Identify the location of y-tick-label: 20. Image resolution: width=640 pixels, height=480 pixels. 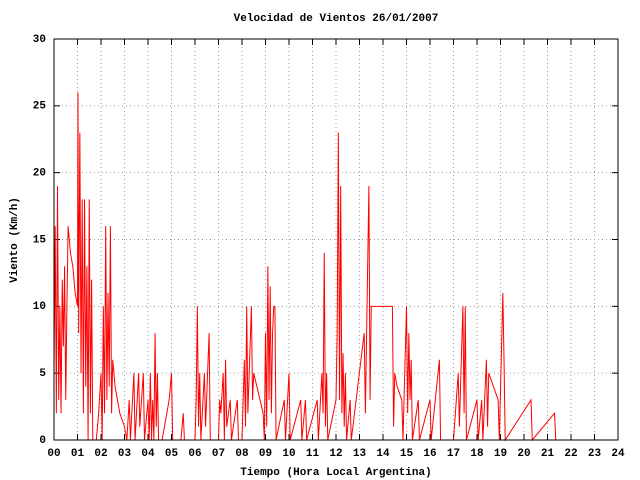
(39, 174).